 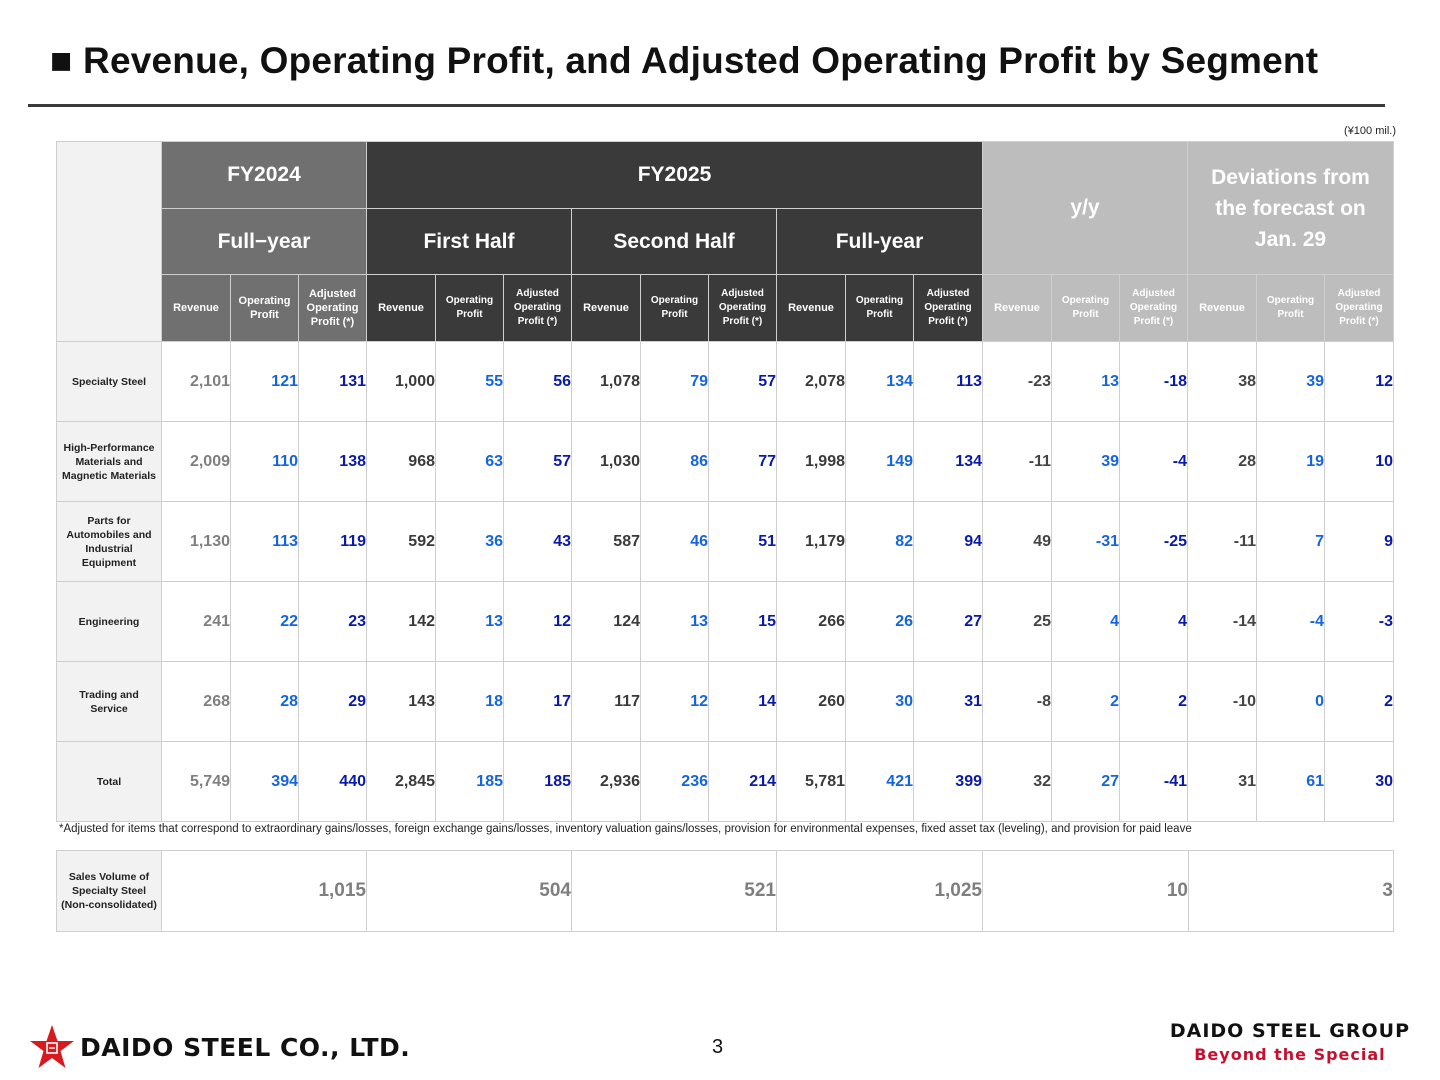 I want to click on segment-label: Engineering, so click(x=109, y=621).